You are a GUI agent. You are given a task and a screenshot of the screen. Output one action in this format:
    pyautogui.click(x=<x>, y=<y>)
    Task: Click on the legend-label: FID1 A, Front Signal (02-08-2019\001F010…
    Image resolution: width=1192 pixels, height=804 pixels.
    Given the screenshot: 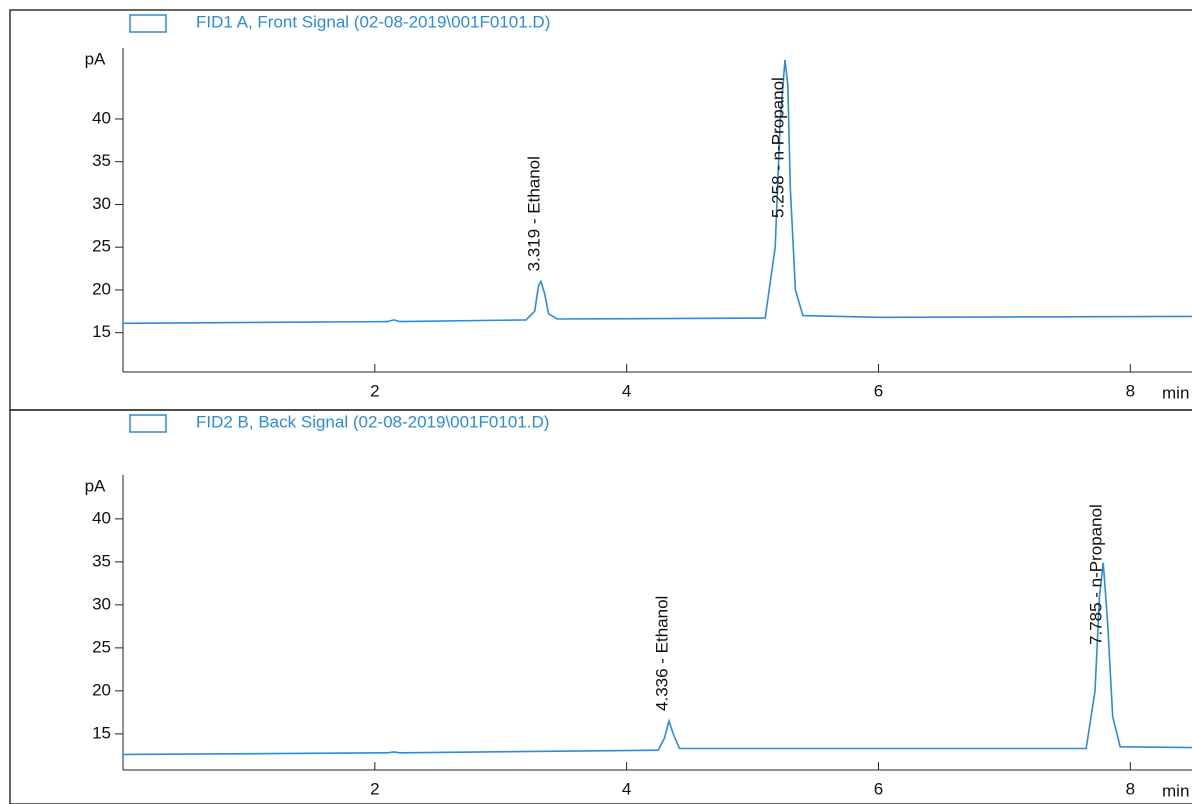 What is the action you would take?
    pyautogui.click(x=373, y=21)
    